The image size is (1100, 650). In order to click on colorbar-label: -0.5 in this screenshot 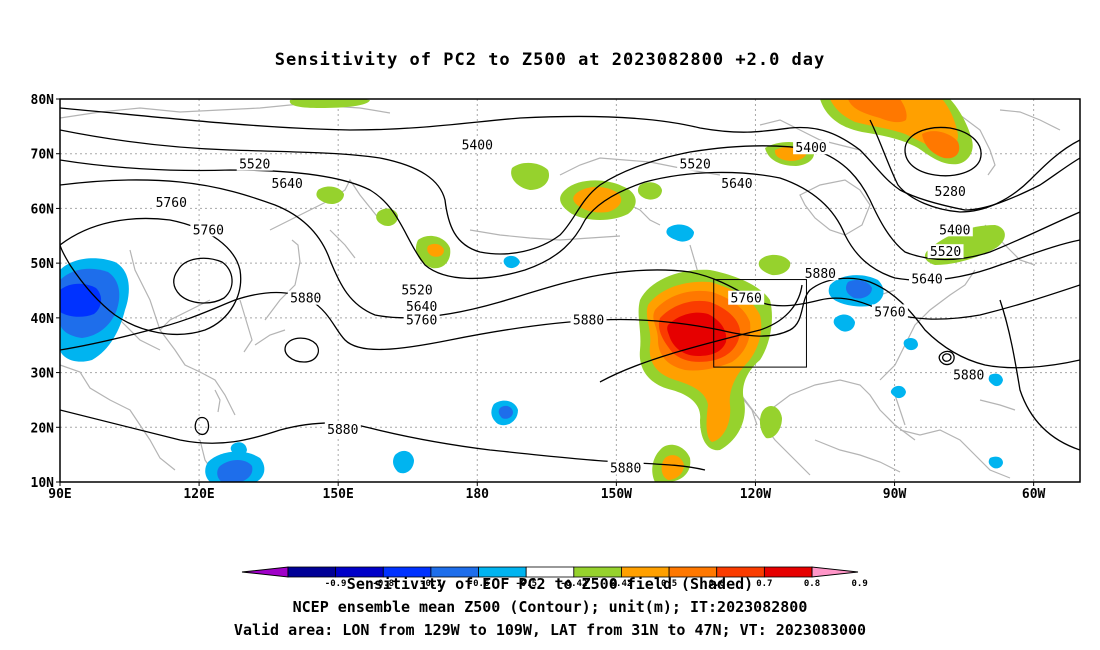, I will do `click(526, 584)`.